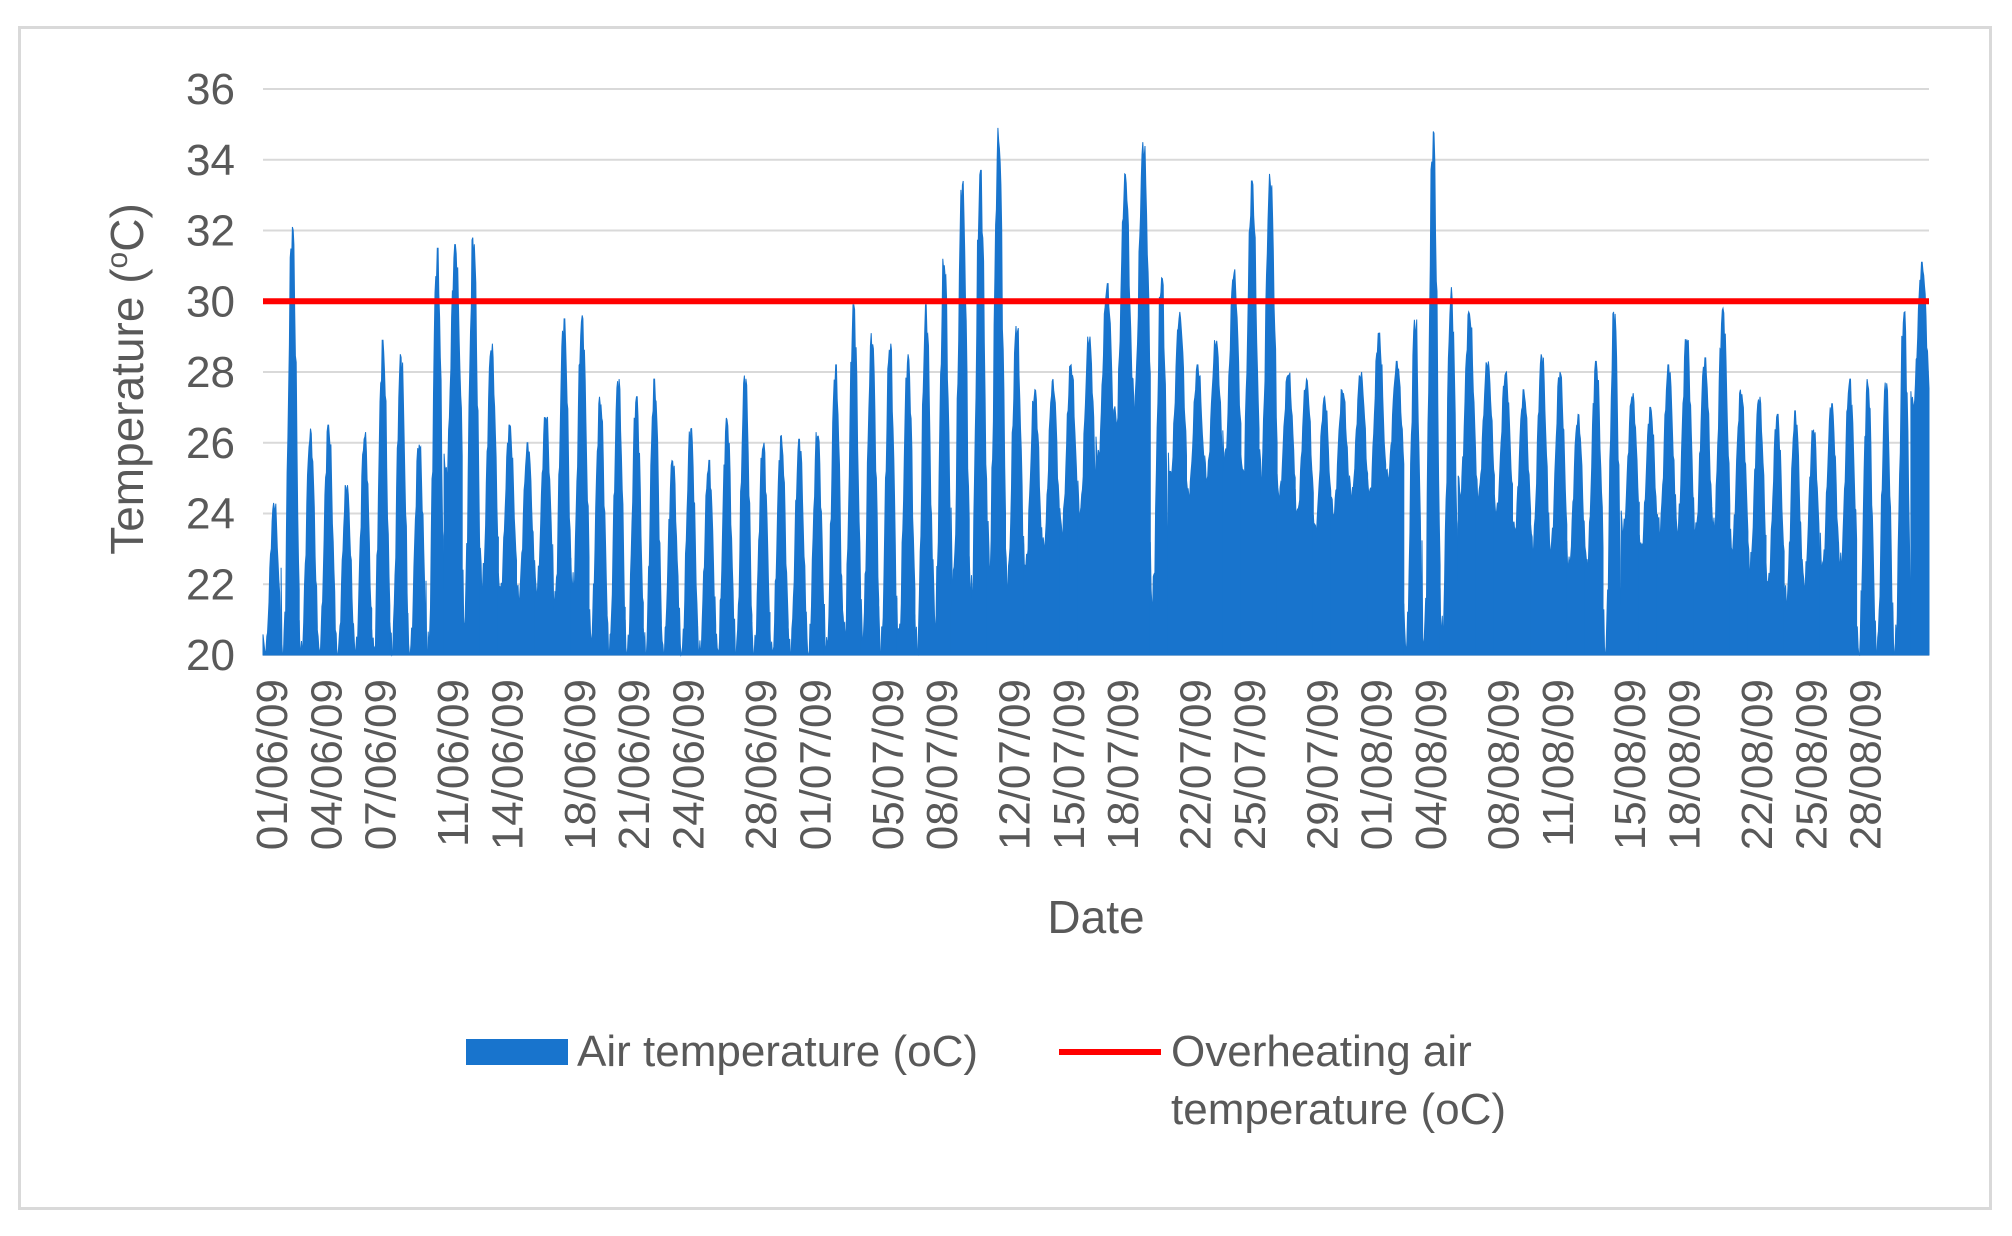 This screenshot has width=2012, height=1236. Describe the element at coordinates (210, 231) in the screenshot. I see `y-tick-label: 32` at that location.